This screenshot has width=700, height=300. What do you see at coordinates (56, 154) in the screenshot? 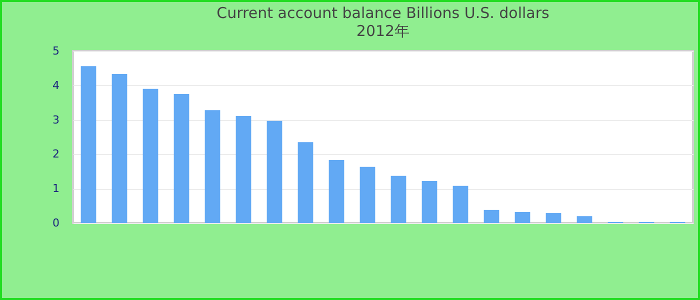
I see `y-tick-label: 2` at bounding box center [56, 154].